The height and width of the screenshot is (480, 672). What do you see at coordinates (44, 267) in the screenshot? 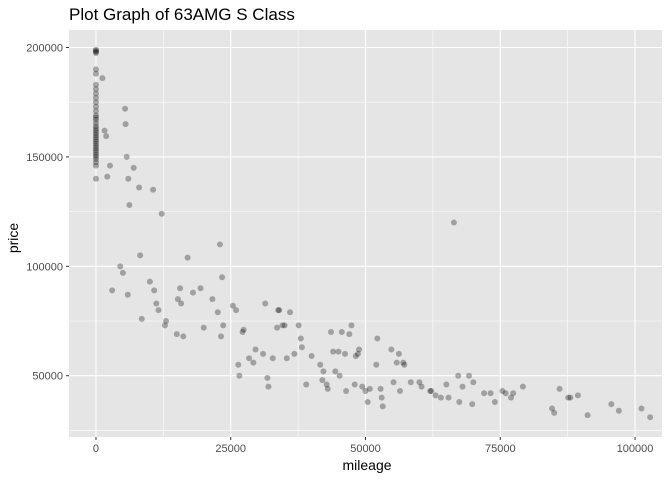
I see `y-tick-label: 100000` at bounding box center [44, 267].